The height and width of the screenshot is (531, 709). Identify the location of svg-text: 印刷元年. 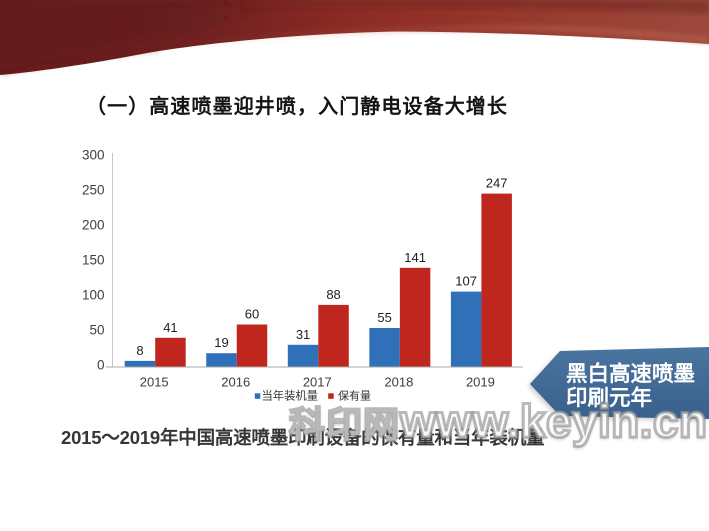
(609, 397).